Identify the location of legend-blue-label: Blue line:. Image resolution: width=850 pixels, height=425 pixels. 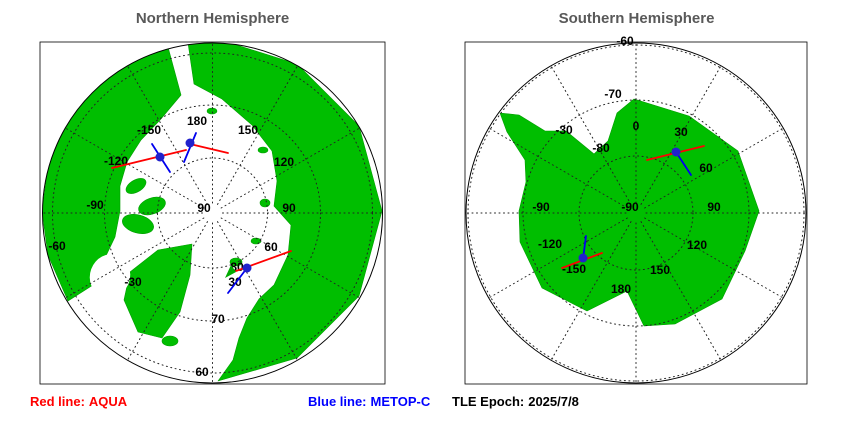
(337, 401).